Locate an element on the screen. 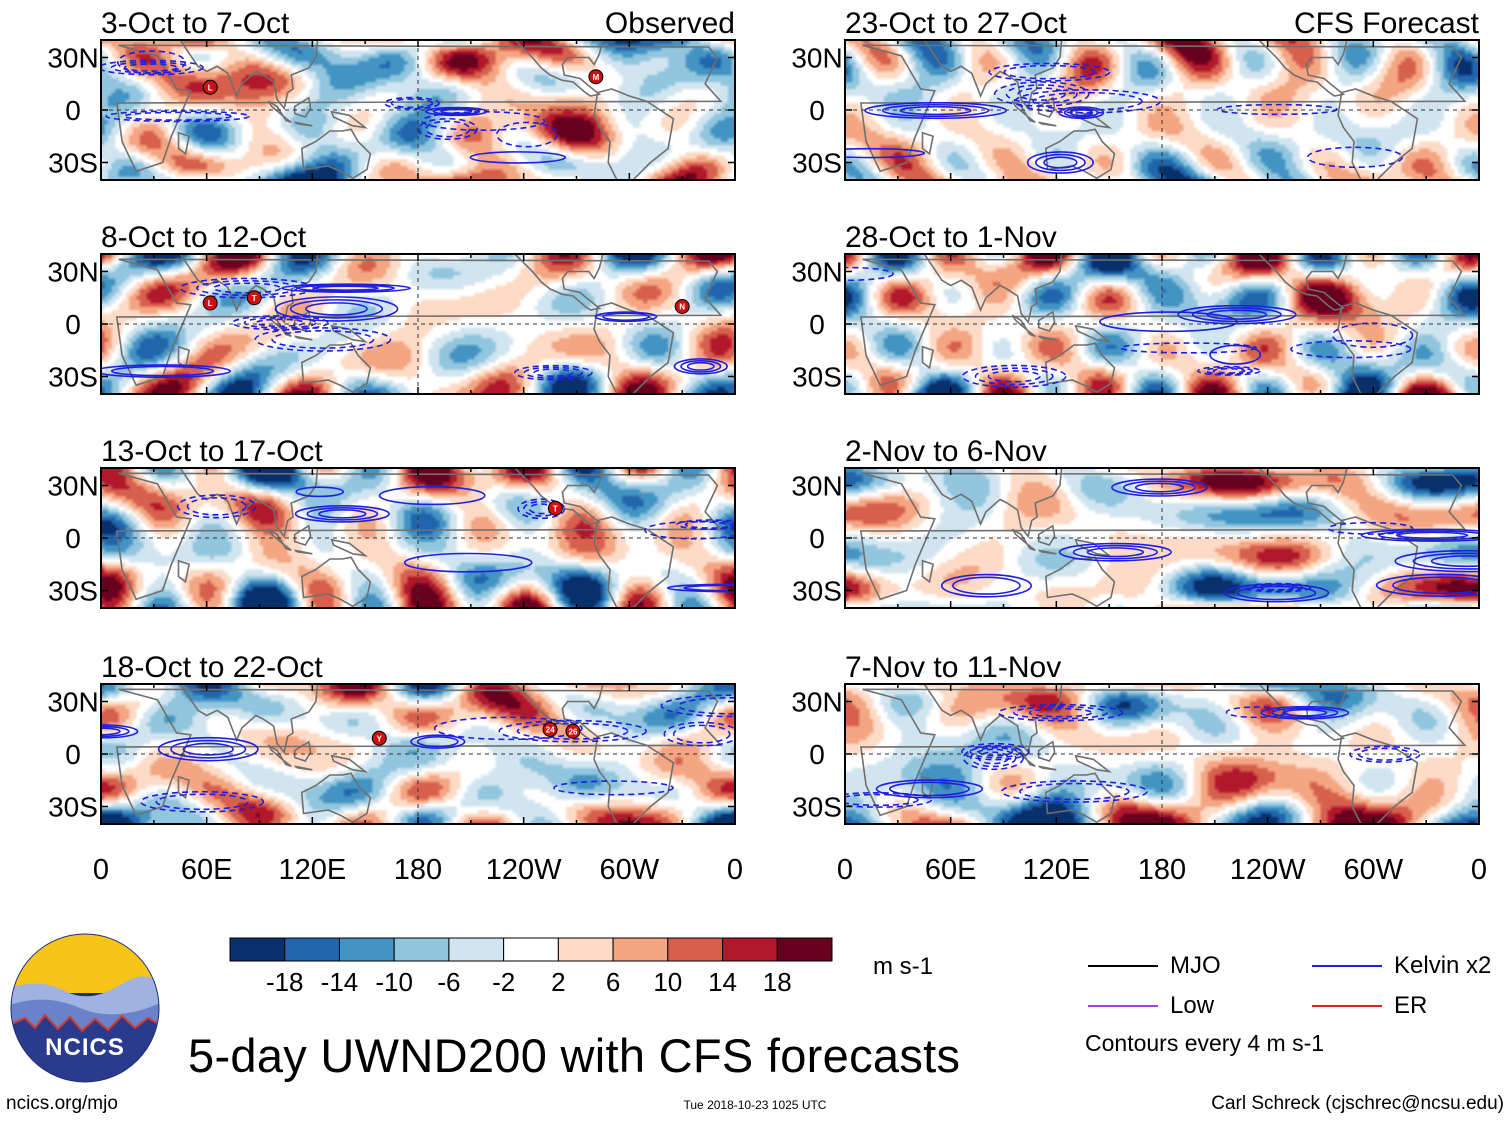 Image resolution: width=1510 pixels, height=1121 pixels. storm-marker: M is located at coordinates (596, 77).